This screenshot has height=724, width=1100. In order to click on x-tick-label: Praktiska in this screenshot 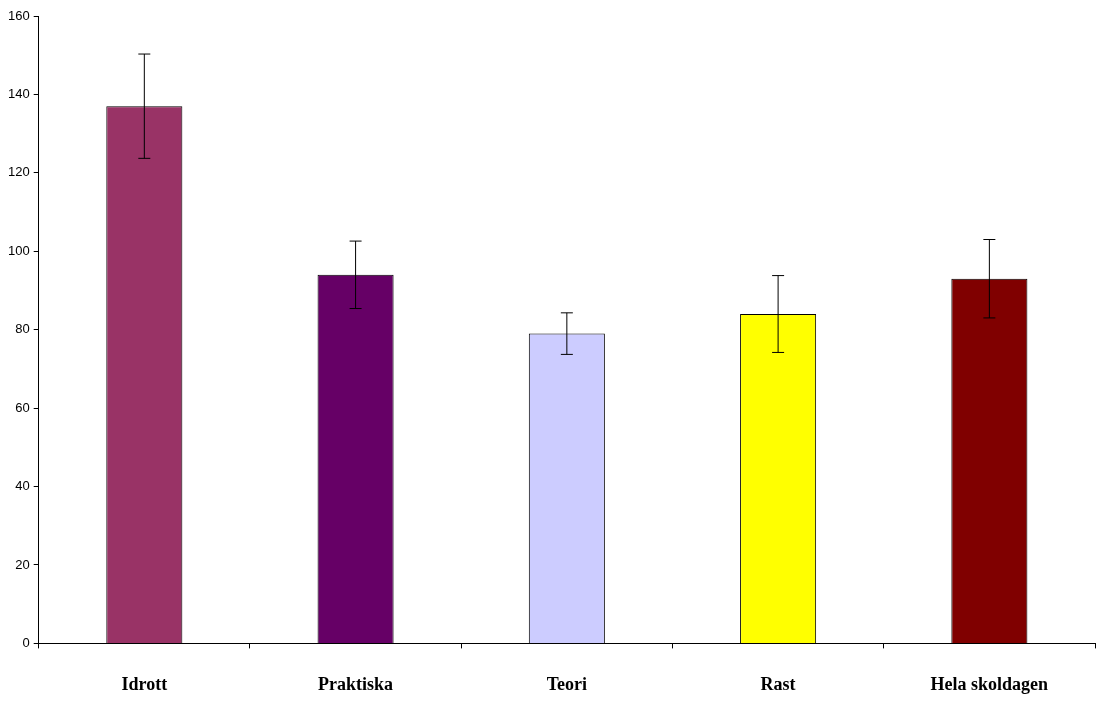, I will do `click(356, 683)`.